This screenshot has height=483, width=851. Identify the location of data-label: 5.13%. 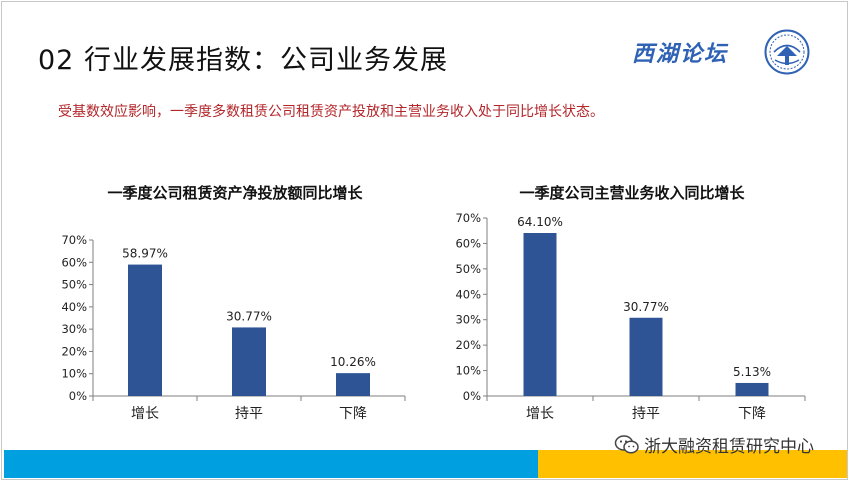
(752, 372).